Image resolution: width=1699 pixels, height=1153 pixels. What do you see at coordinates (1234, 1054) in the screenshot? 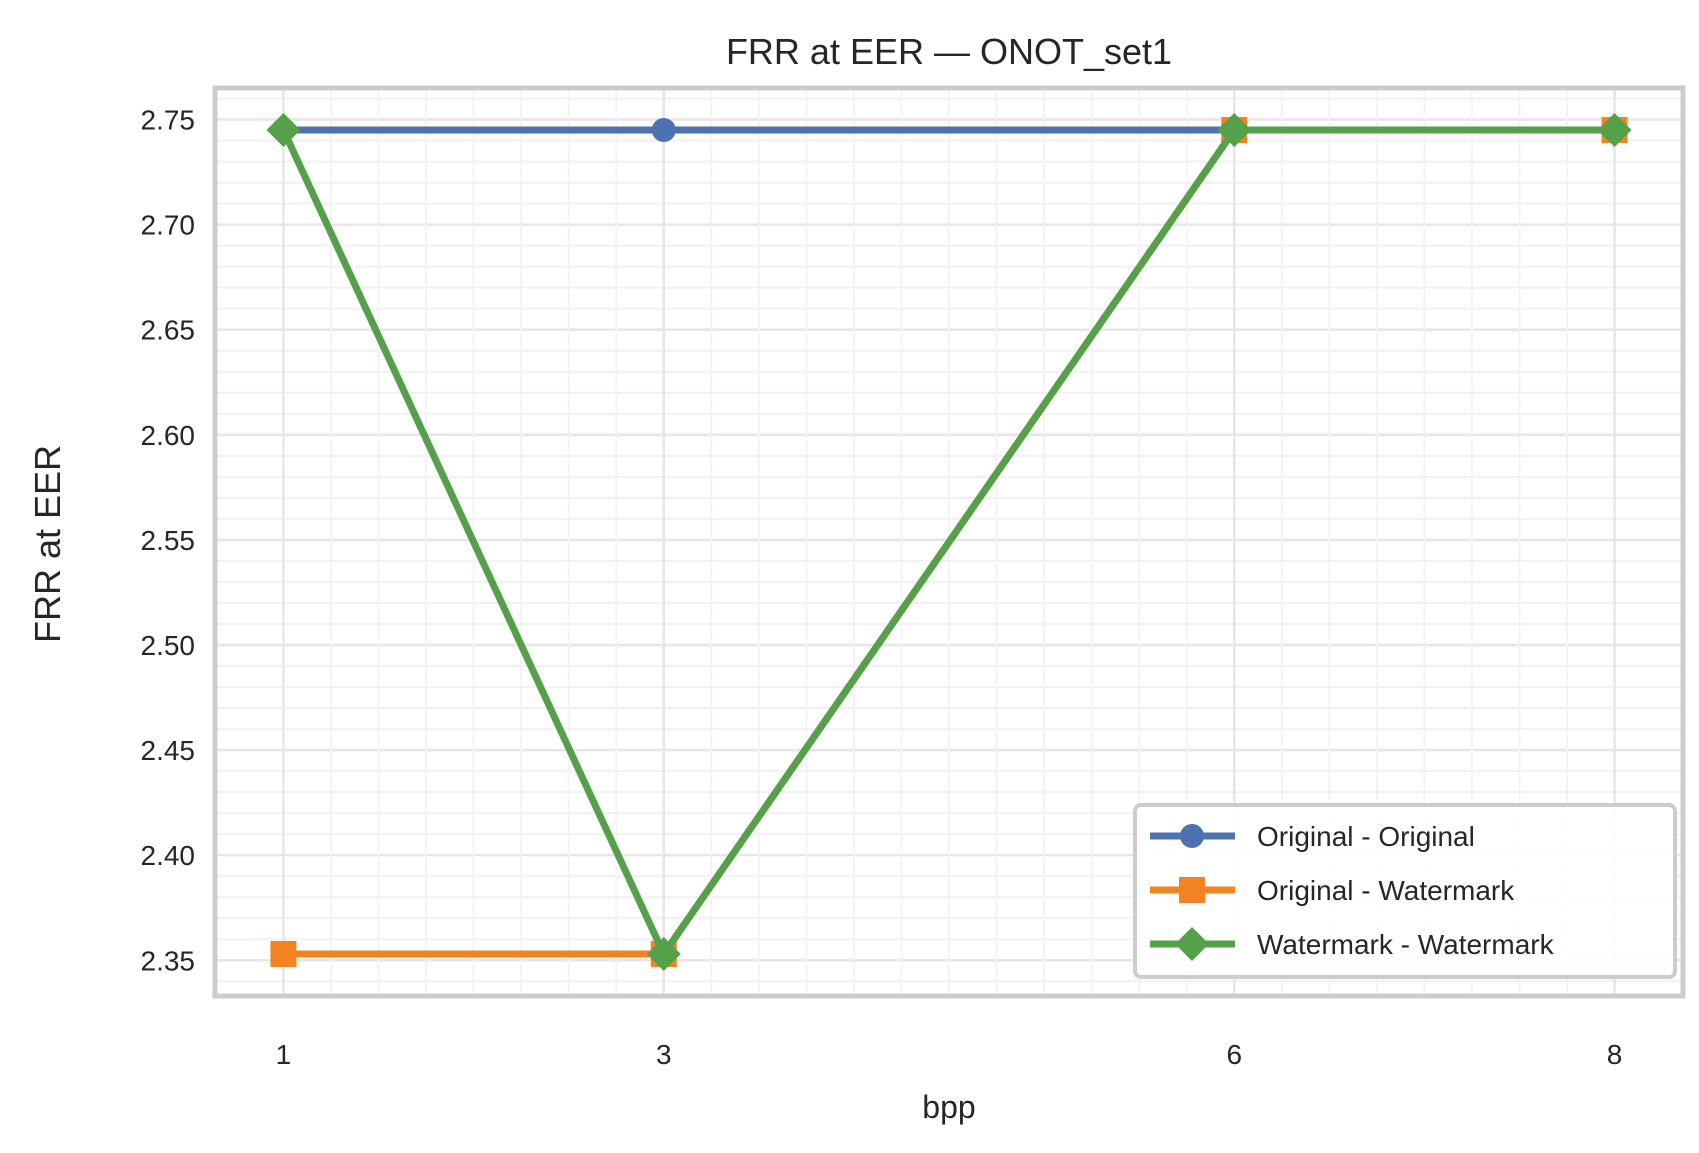
I see `x-tick-label: 6` at bounding box center [1234, 1054].